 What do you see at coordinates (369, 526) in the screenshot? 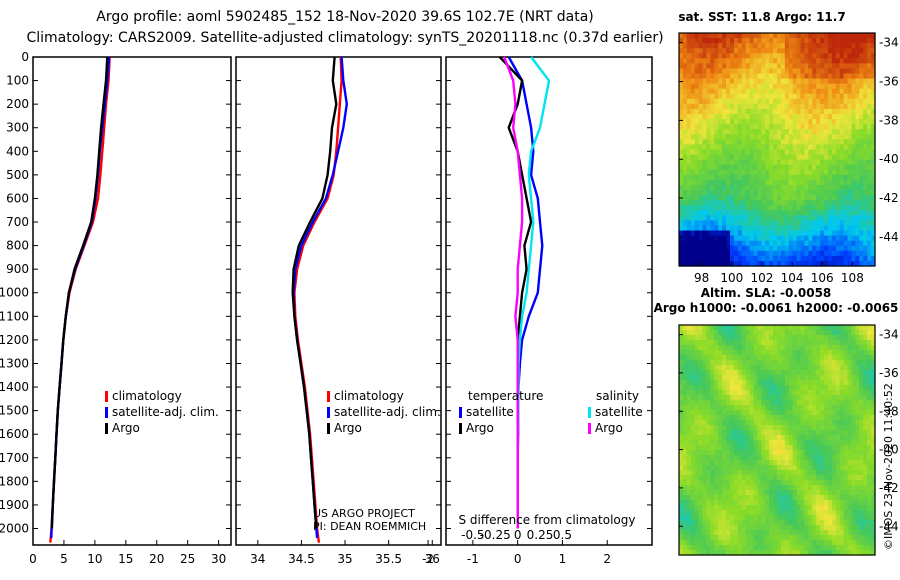
I see `credit-pi: PI: DEAN ROEMMICH` at bounding box center [369, 526].